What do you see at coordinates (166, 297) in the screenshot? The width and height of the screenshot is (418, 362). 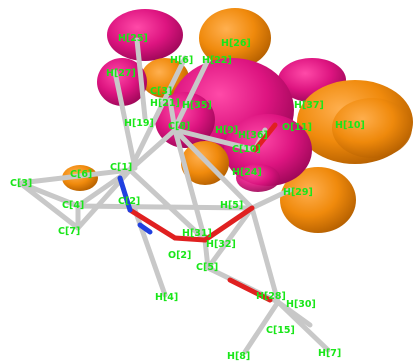 I see `atom-label: H[4]` at bounding box center [166, 297].